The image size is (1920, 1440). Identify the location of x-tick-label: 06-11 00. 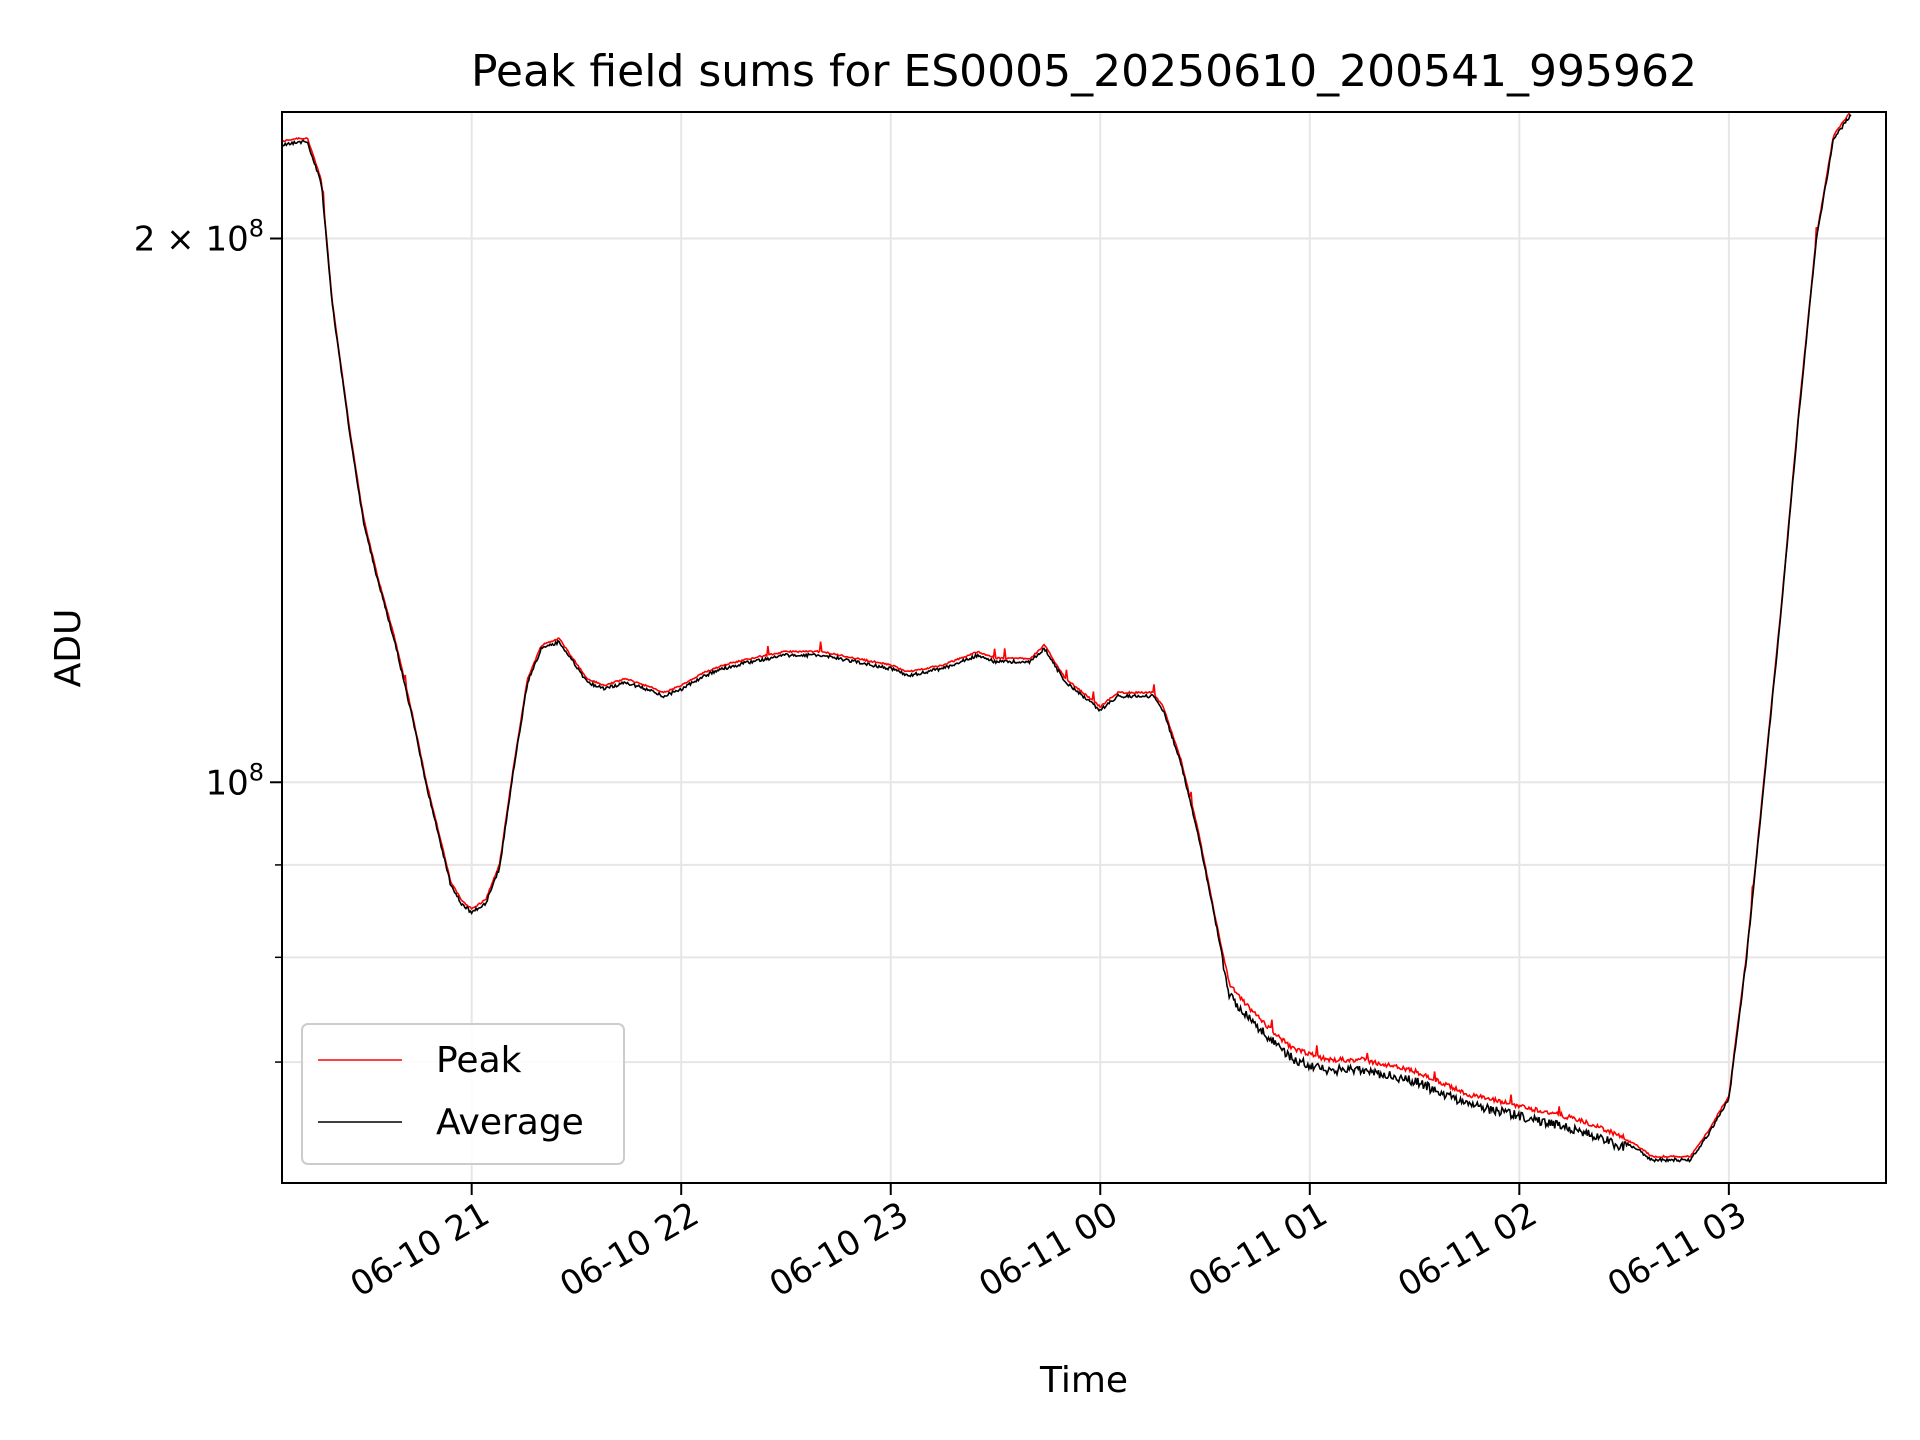
(1048, 1249).